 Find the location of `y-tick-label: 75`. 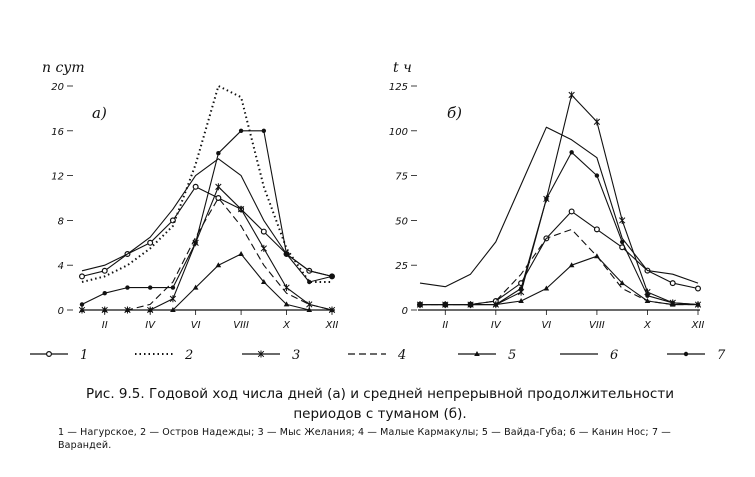

y-tick-label: 75 is located at coordinates (401, 177).